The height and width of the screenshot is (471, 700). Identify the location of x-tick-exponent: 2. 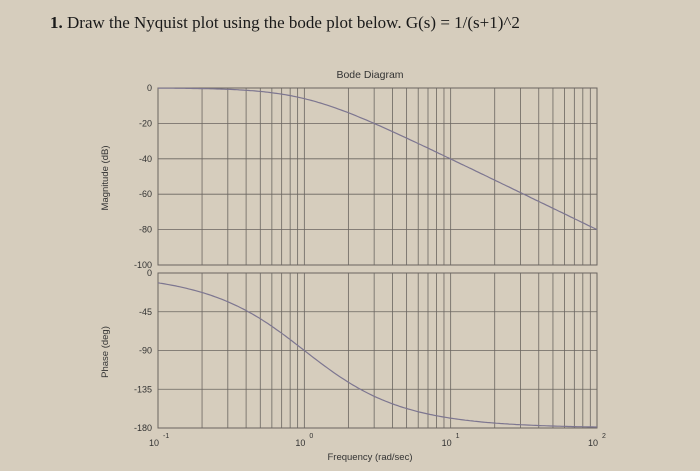
(604, 436).